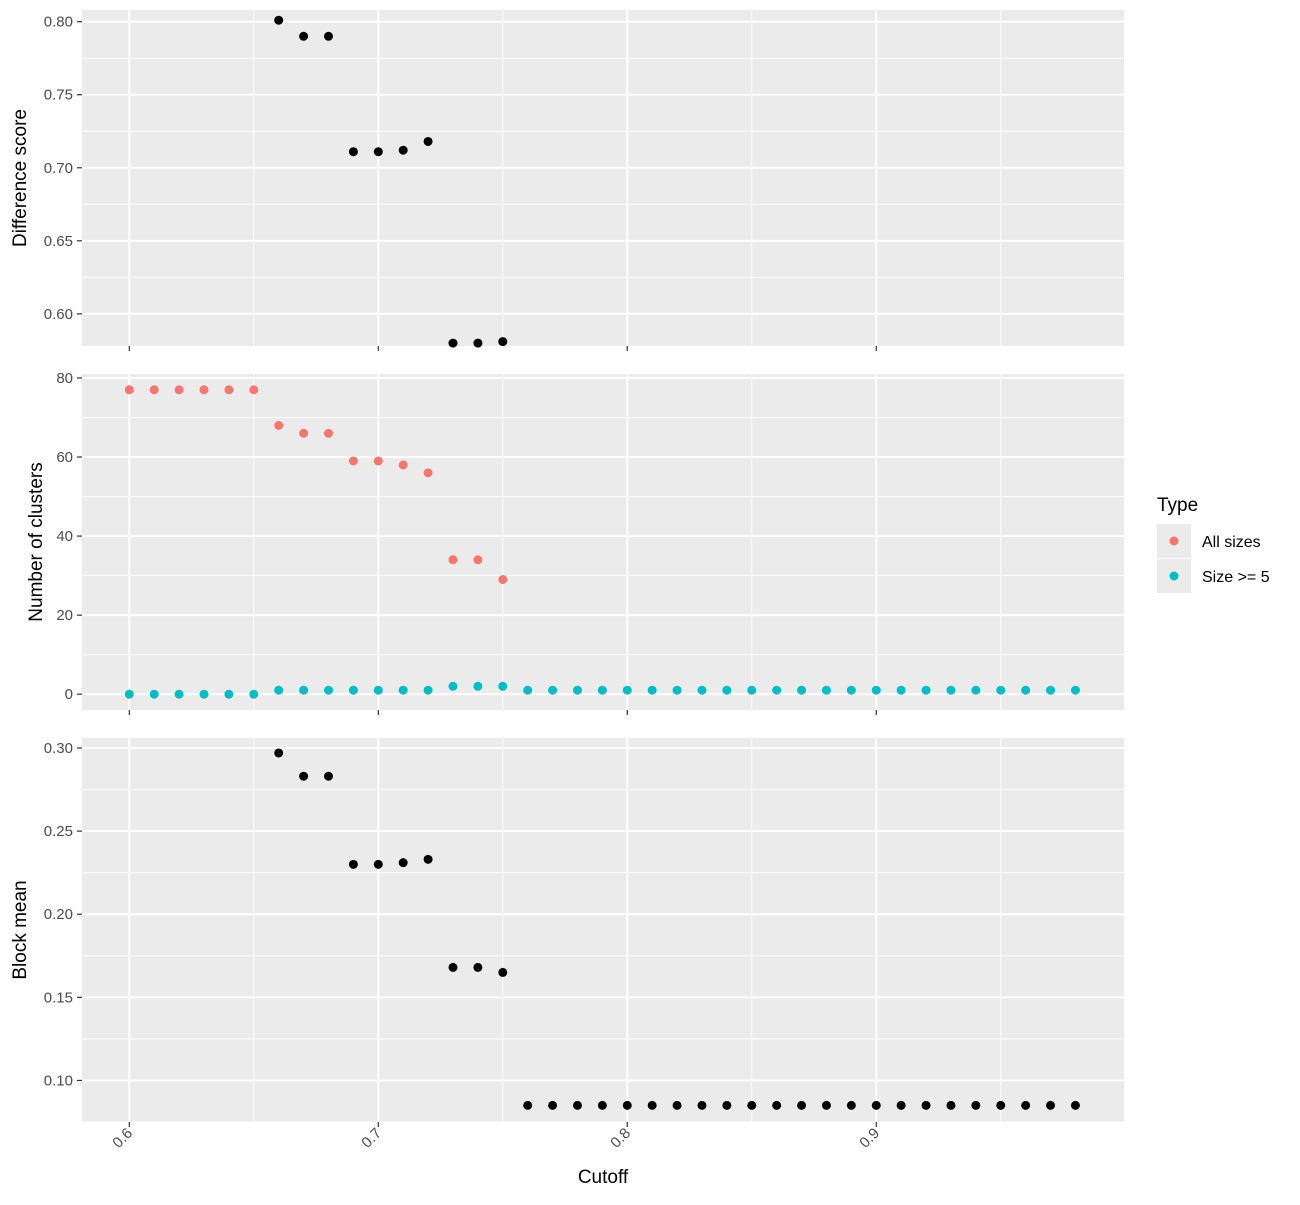  What do you see at coordinates (122, 1138) in the screenshot?
I see `x-tick-label: 0.6` at bounding box center [122, 1138].